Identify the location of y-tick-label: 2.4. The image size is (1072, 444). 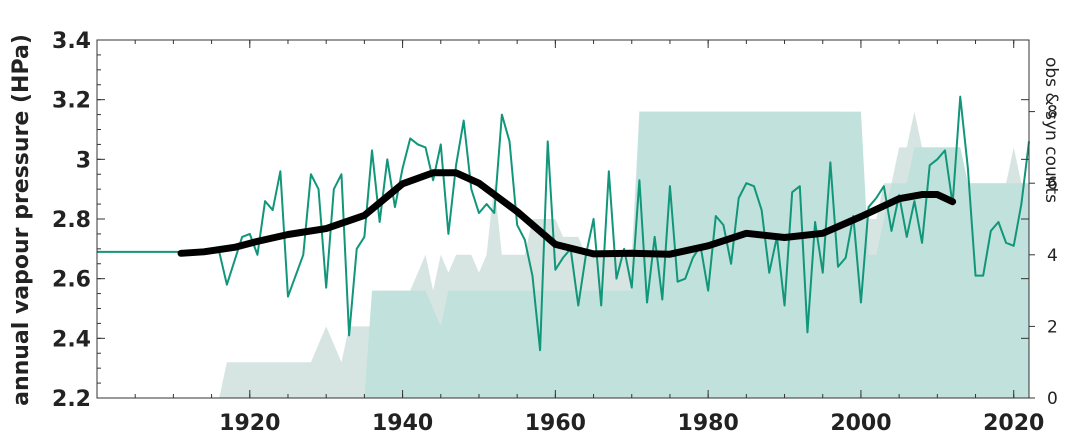
(71, 339).